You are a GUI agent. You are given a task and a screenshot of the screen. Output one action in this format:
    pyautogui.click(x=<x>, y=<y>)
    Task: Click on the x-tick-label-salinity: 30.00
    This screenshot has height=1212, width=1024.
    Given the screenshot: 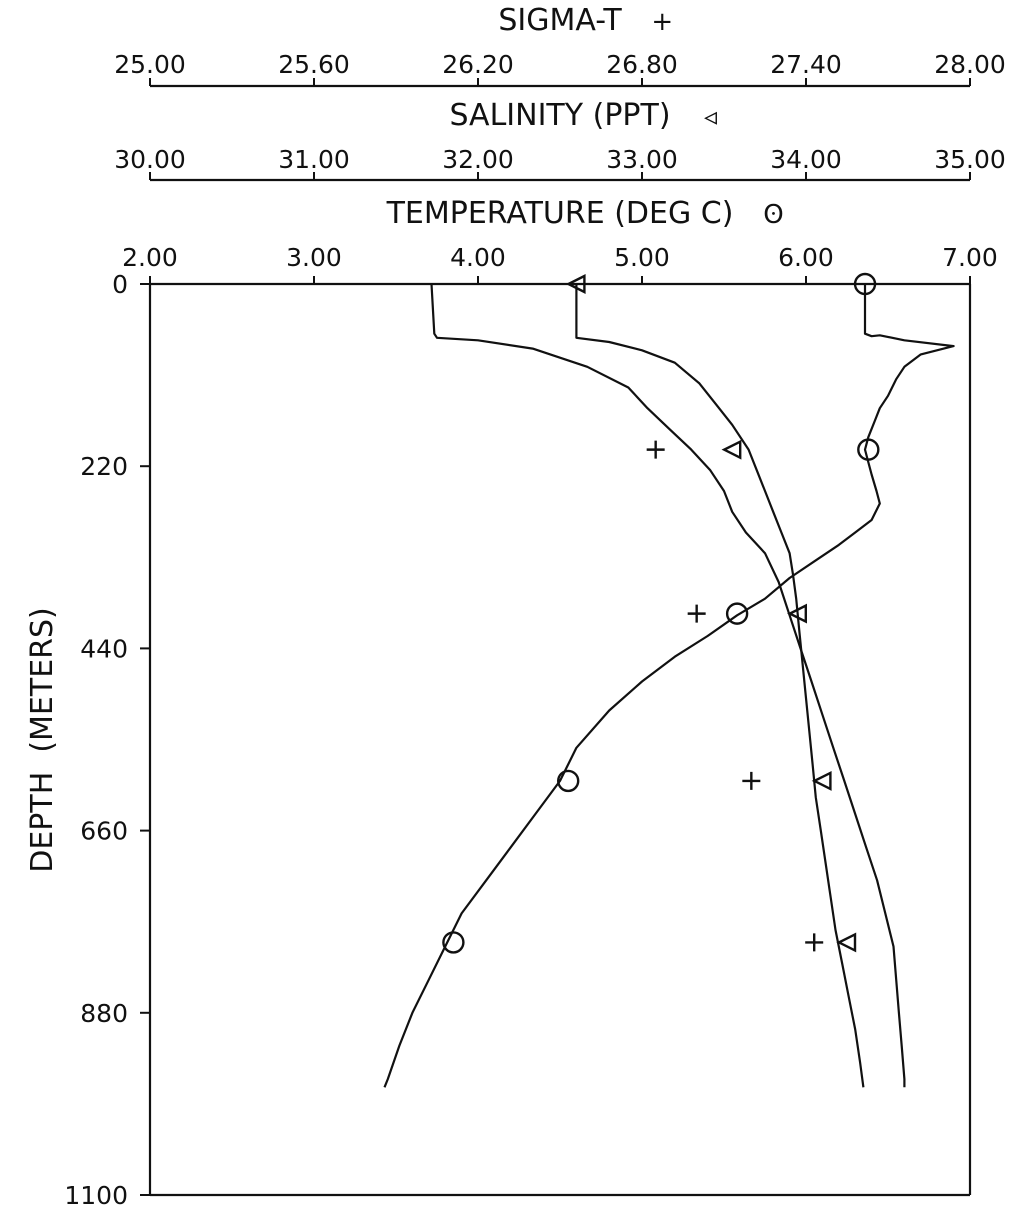 What is the action you would take?
    pyautogui.click(x=150, y=159)
    